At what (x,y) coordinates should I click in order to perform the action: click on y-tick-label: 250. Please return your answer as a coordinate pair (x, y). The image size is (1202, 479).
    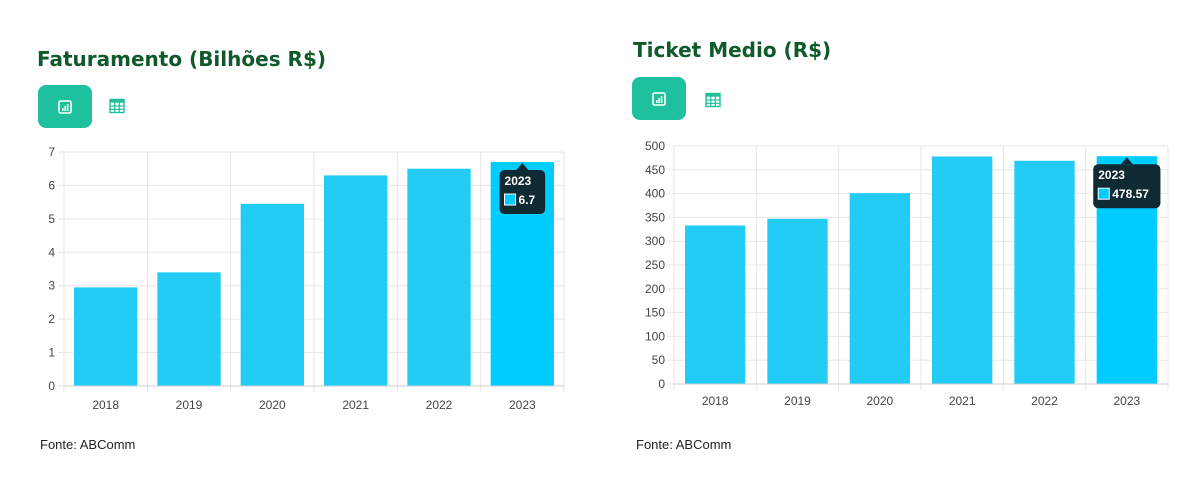
    Looking at the image, I should click on (655, 265).